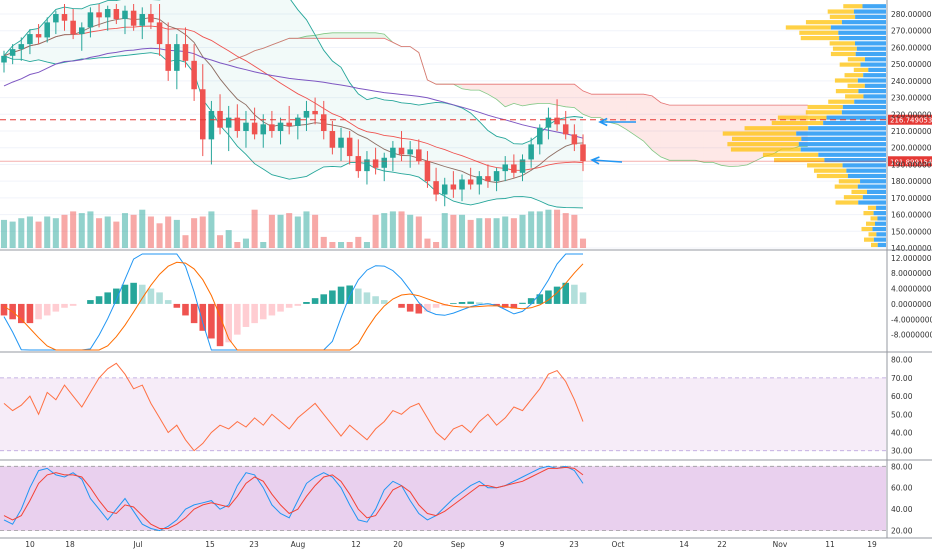  Describe the element at coordinates (456, 499) in the screenshot. I see `stochastic-panel: 80.00 60.00 40.00 20.00` at that location.